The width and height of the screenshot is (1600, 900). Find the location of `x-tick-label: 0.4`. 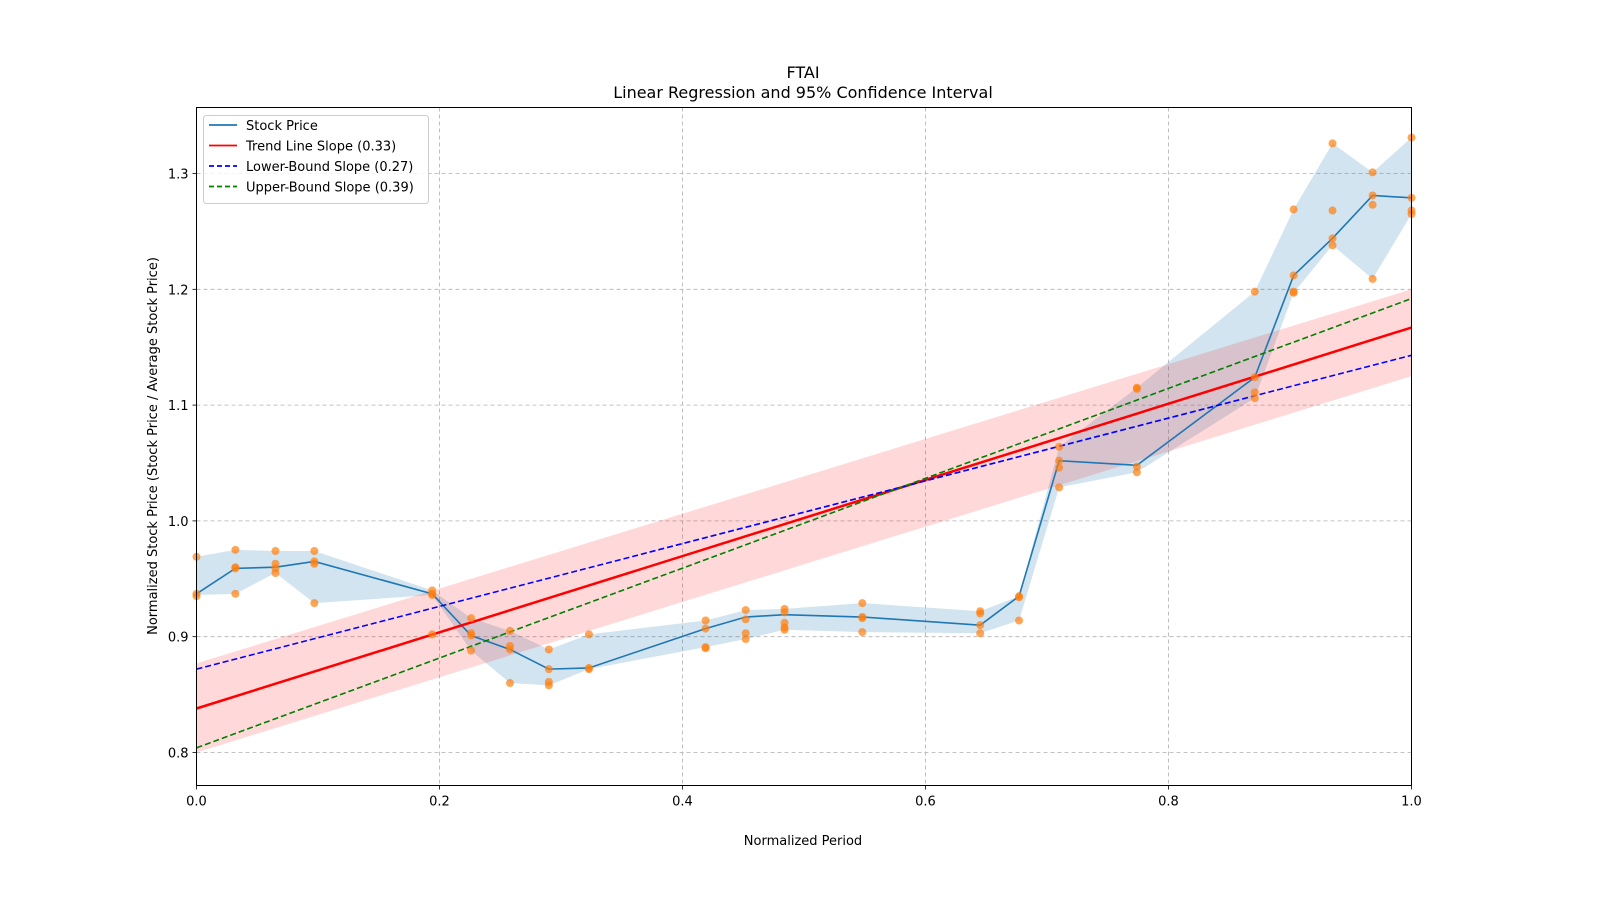

x-tick-label: 0.4 is located at coordinates (682, 802).